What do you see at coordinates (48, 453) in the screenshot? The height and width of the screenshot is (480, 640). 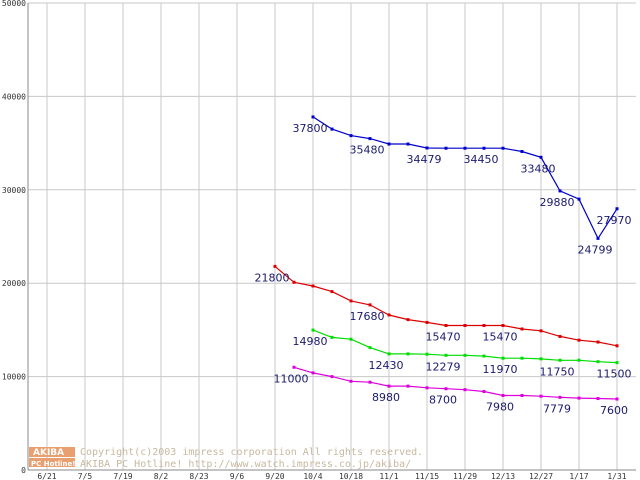 I see `logo-top-text: AKIBA` at bounding box center [48, 453].